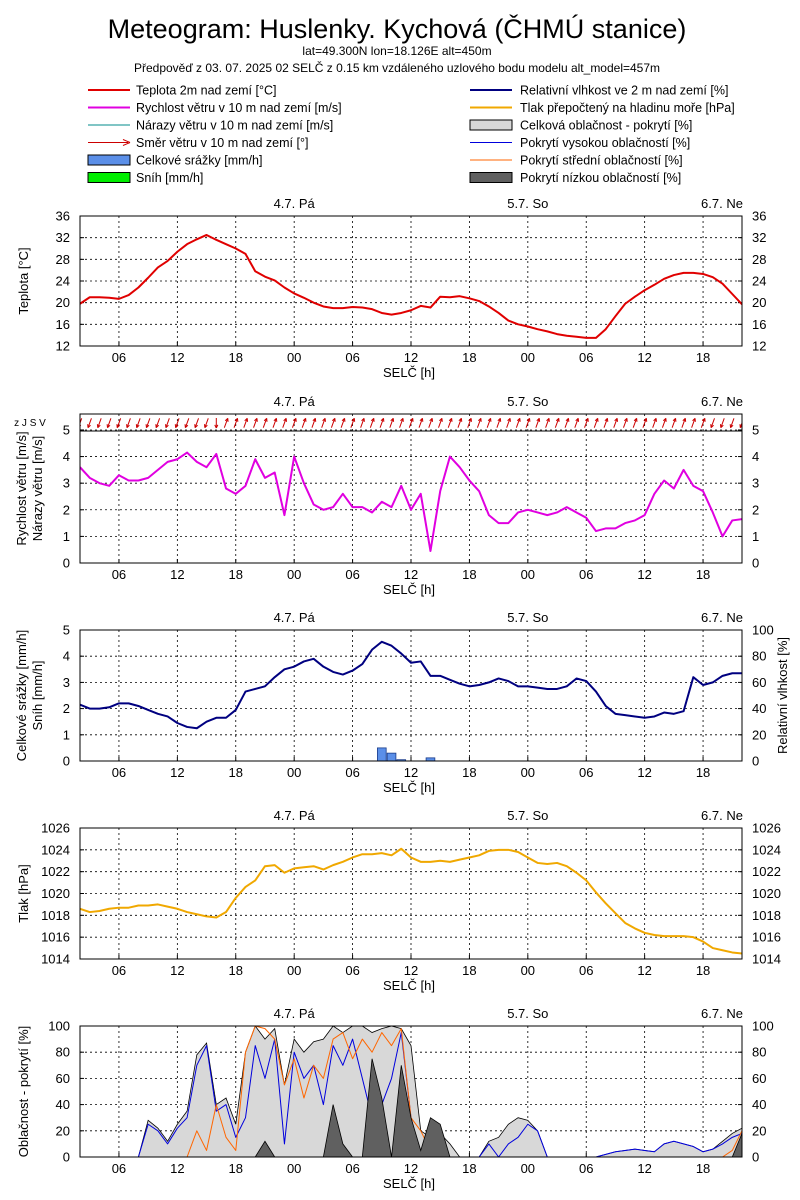 The image size is (800, 1200). I want to click on y-tick-label: 36, so click(63, 216).